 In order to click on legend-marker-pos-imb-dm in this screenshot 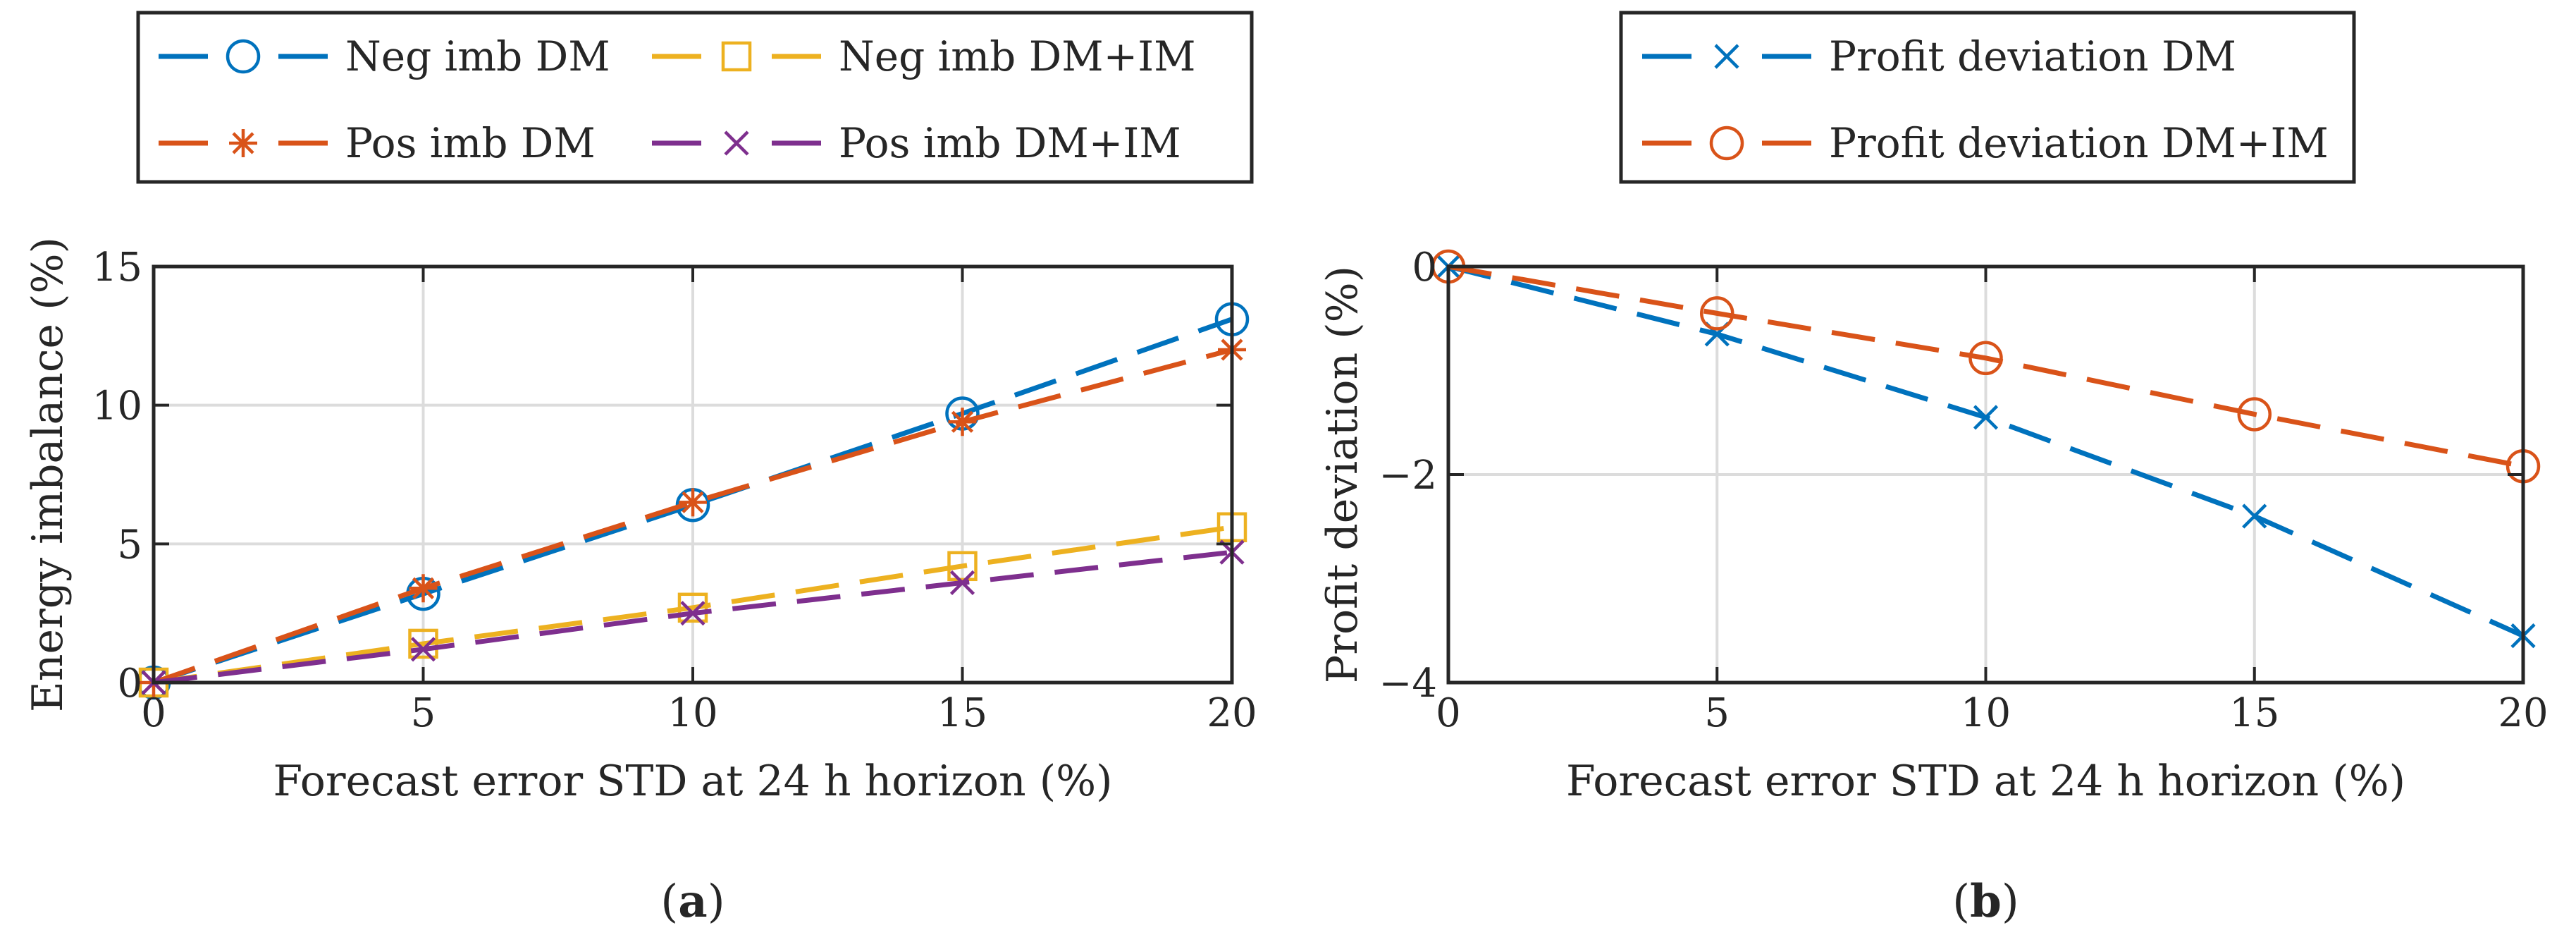, I will do `click(243, 143)`.